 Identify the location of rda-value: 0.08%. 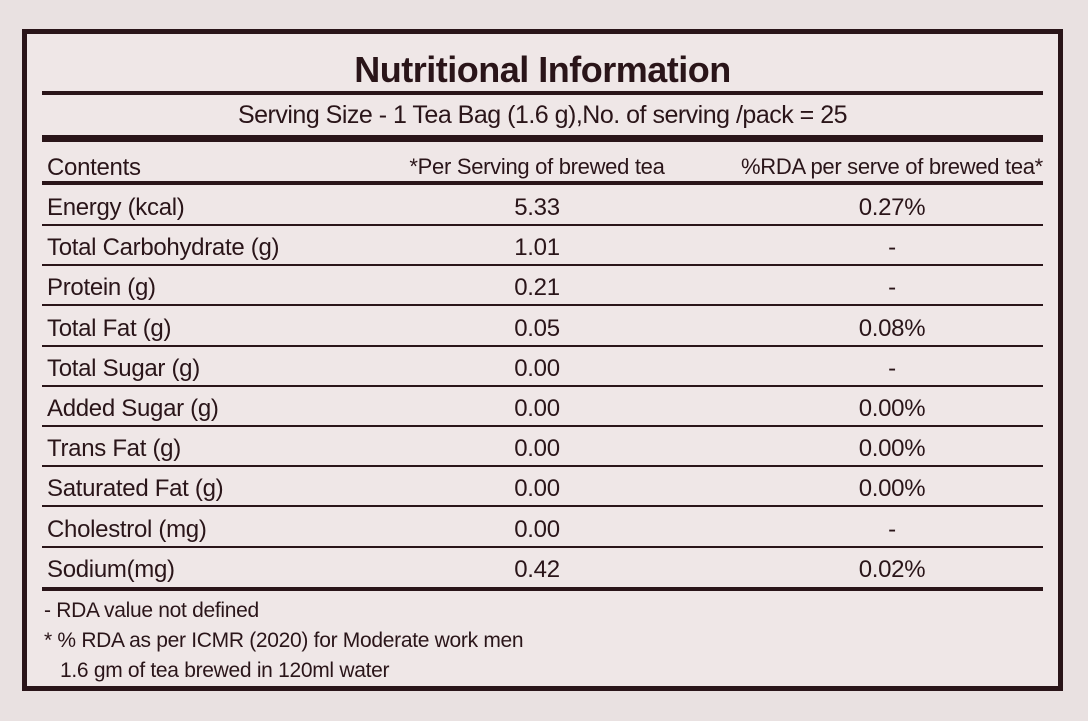
(892, 328).